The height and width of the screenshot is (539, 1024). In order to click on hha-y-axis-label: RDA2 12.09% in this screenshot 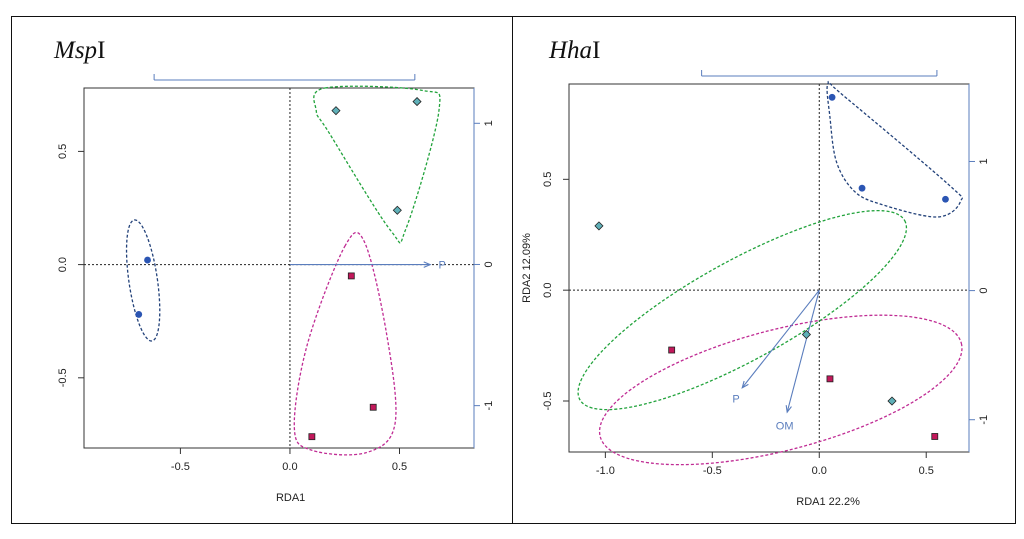, I will do `click(527, 268)`.